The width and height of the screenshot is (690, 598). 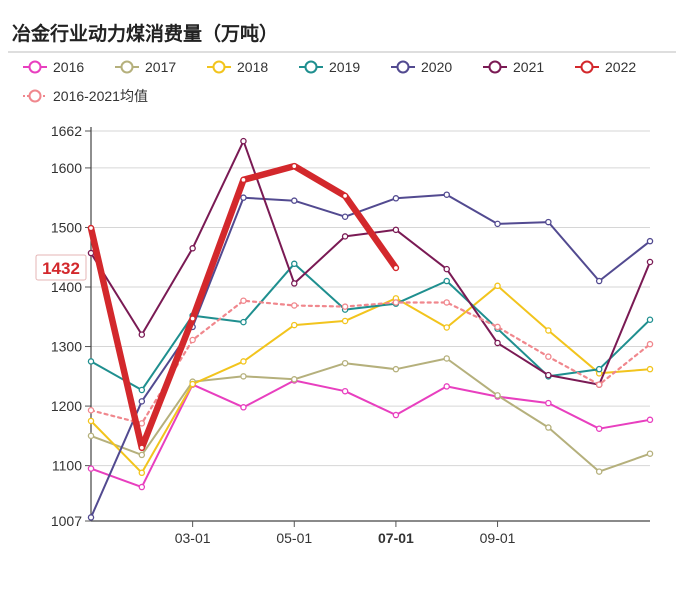 What do you see at coordinates (66, 521) in the screenshot?
I see `y-tick-label: 1007` at bounding box center [66, 521].